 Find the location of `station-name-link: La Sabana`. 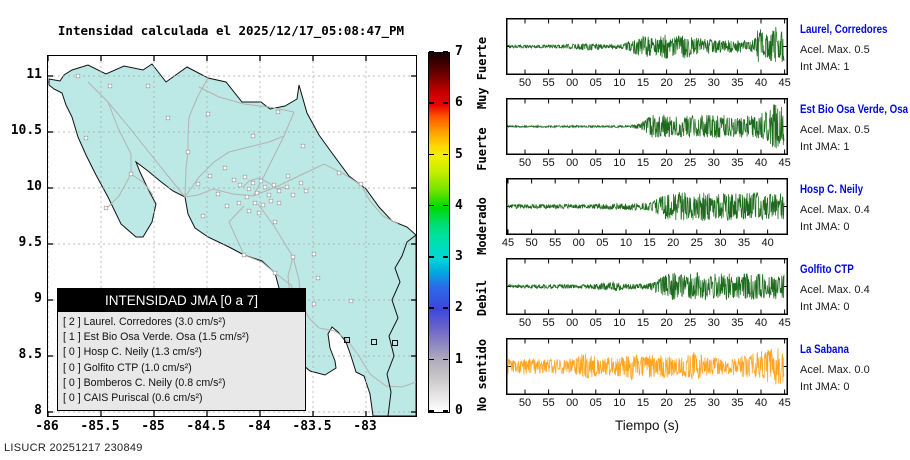

station-name-link: La Sabana is located at coordinates (824, 350).